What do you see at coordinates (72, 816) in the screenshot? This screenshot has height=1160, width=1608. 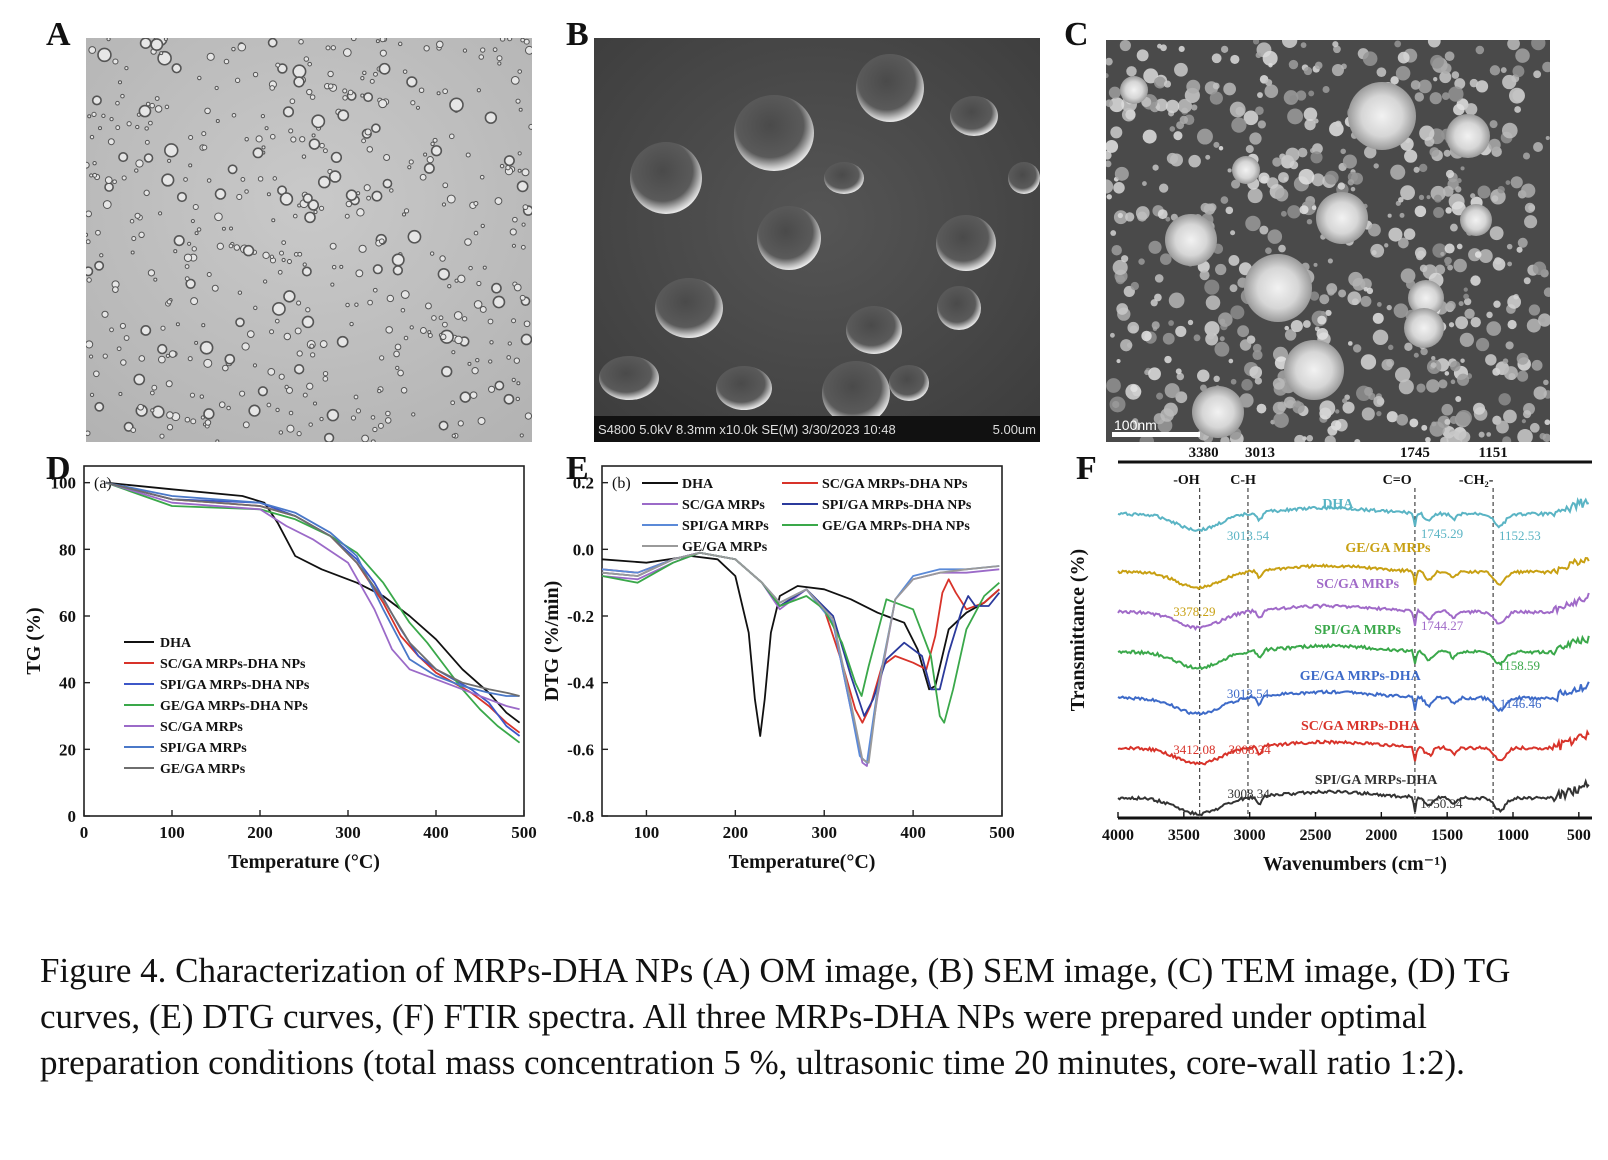 I see `y-tick-label: 0` at bounding box center [72, 816].